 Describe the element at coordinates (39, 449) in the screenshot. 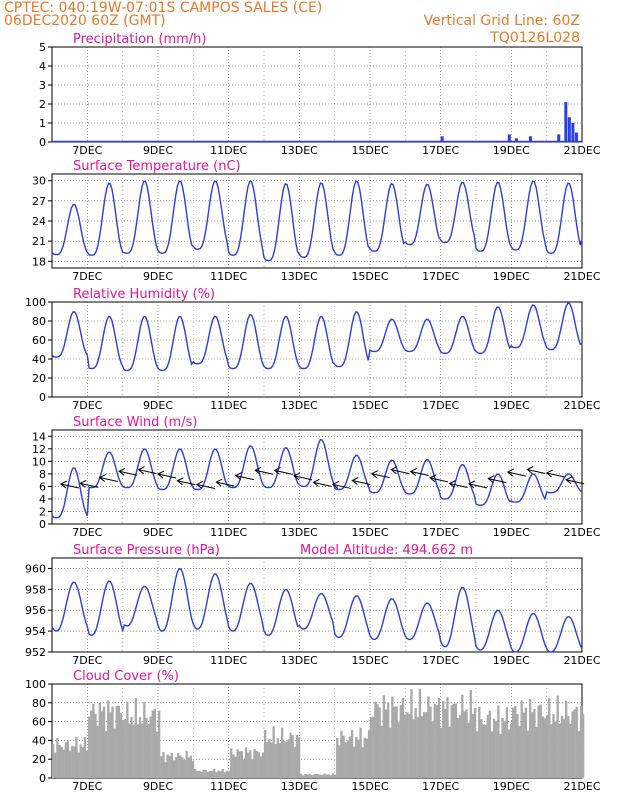

I see `panel-4-y-tick-label: 12` at that location.